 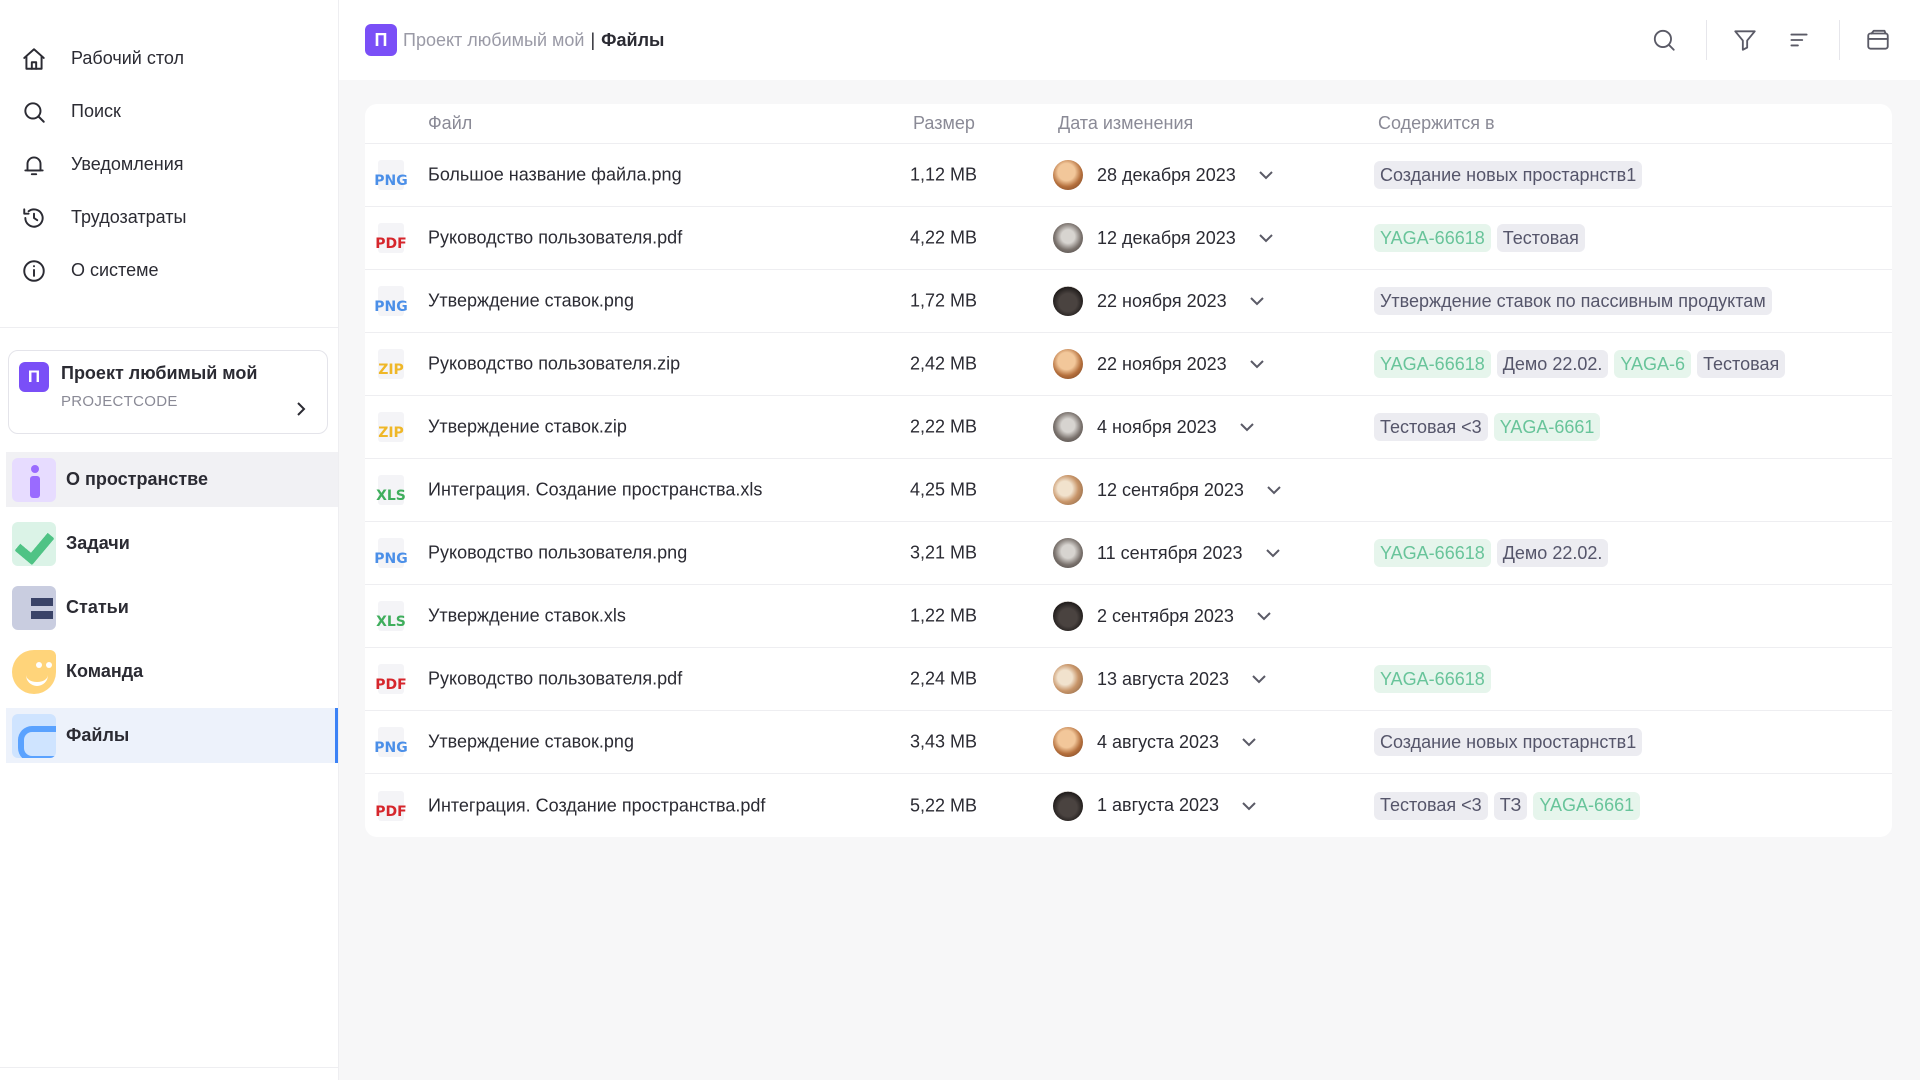 I want to click on file-name: Интеграция. Создание пространства.xls, so click(x=595, y=489).